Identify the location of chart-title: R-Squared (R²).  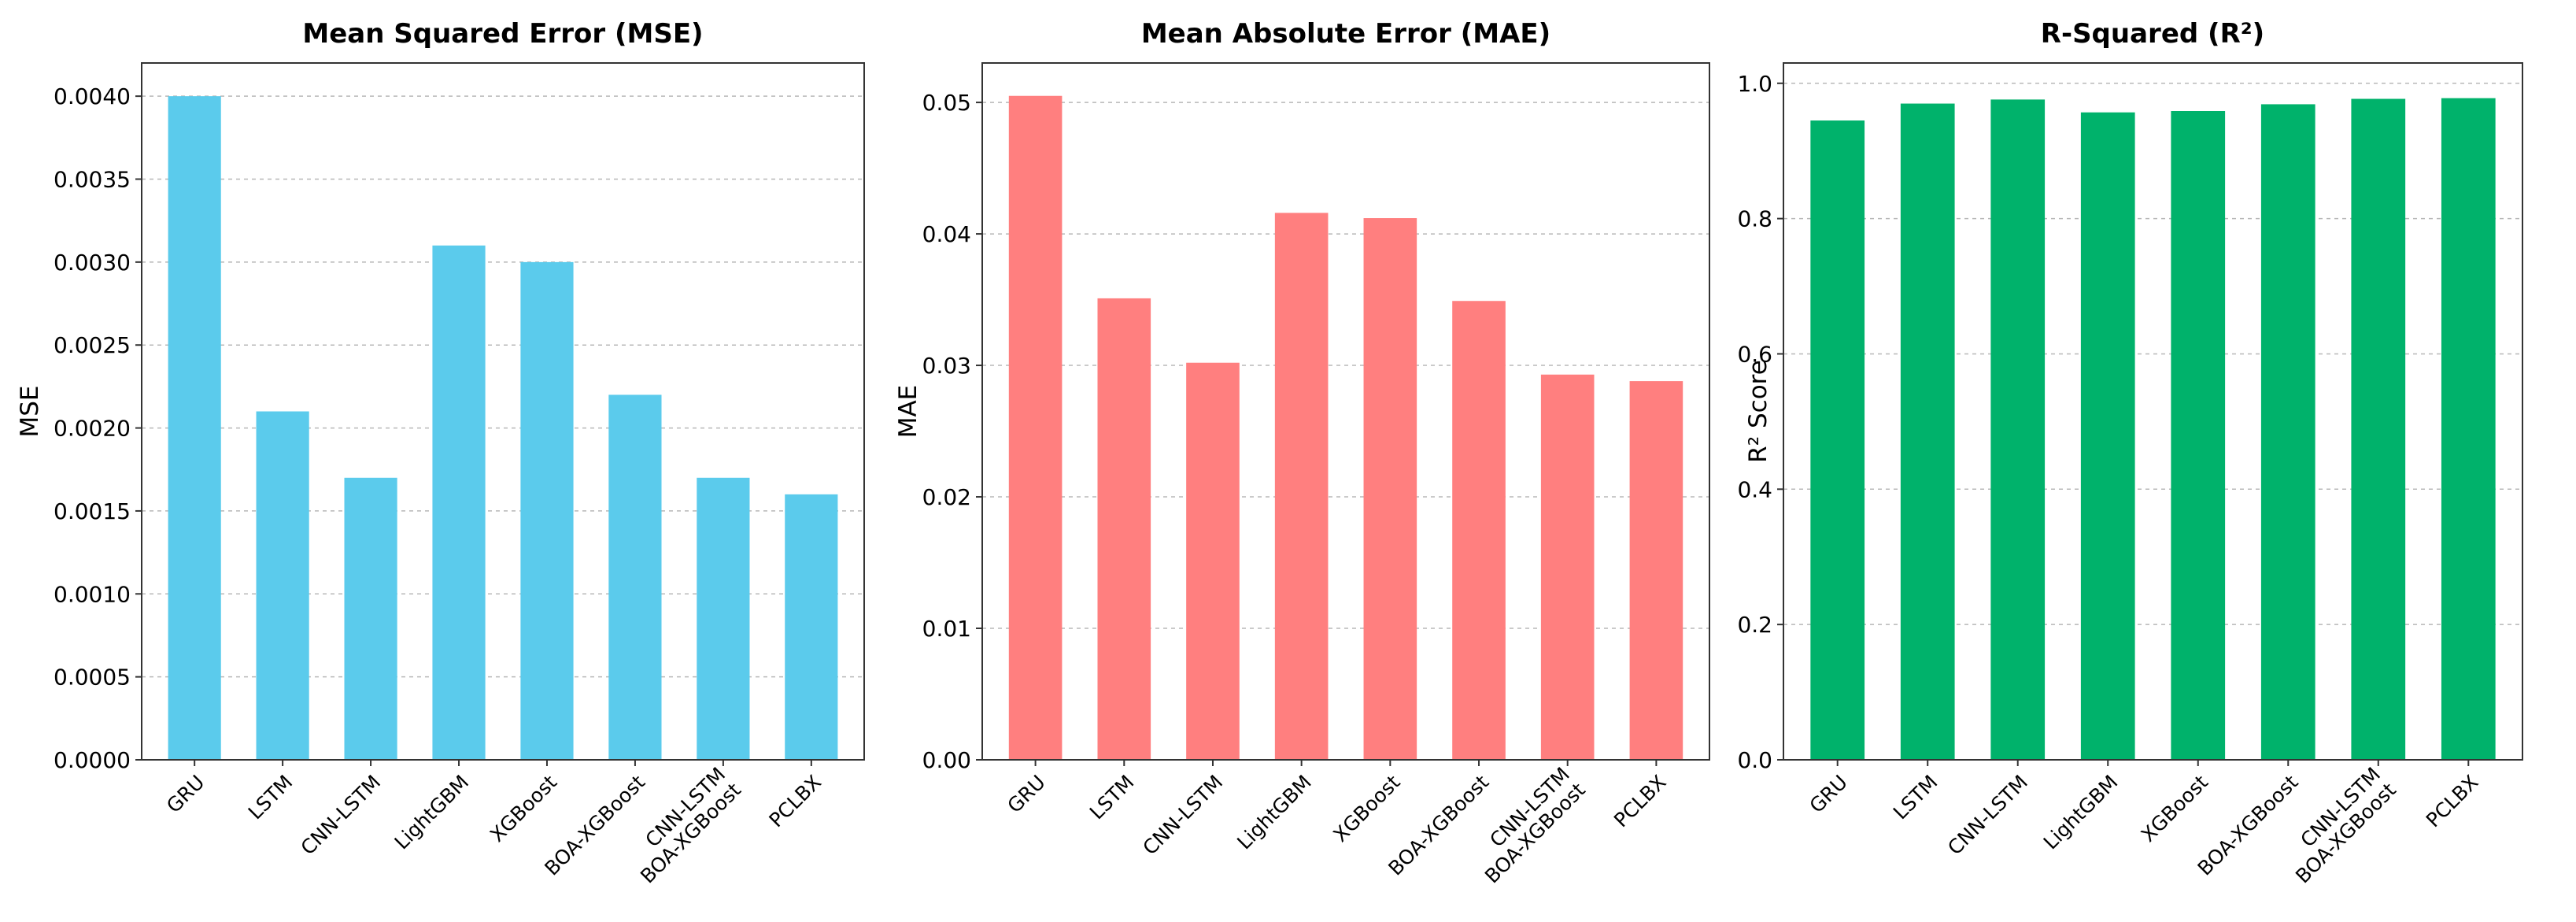
(2152, 34).